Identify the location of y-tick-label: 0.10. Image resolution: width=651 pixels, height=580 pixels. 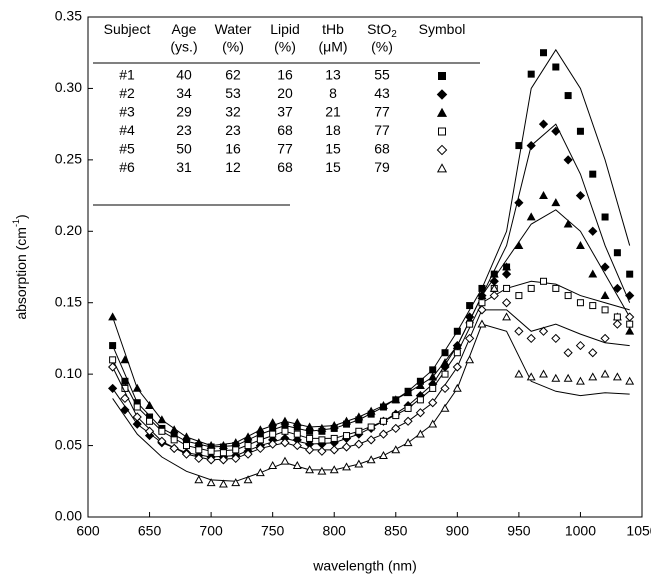
(68, 373).